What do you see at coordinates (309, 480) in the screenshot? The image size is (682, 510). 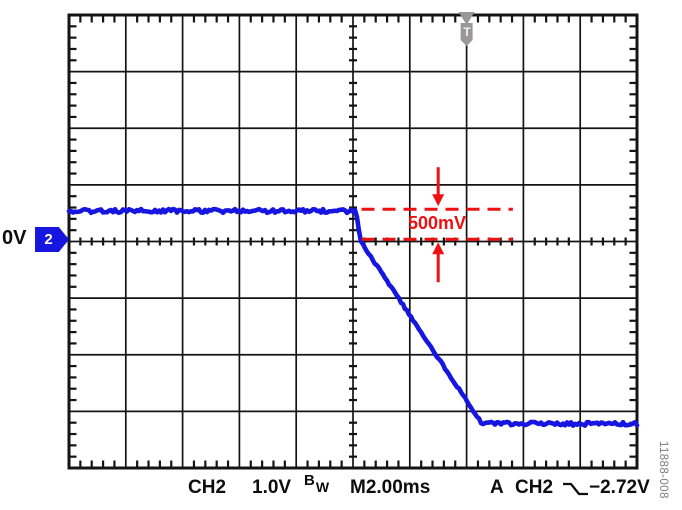 I see `bandwidth-b: B` at bounding box center [309, 480].